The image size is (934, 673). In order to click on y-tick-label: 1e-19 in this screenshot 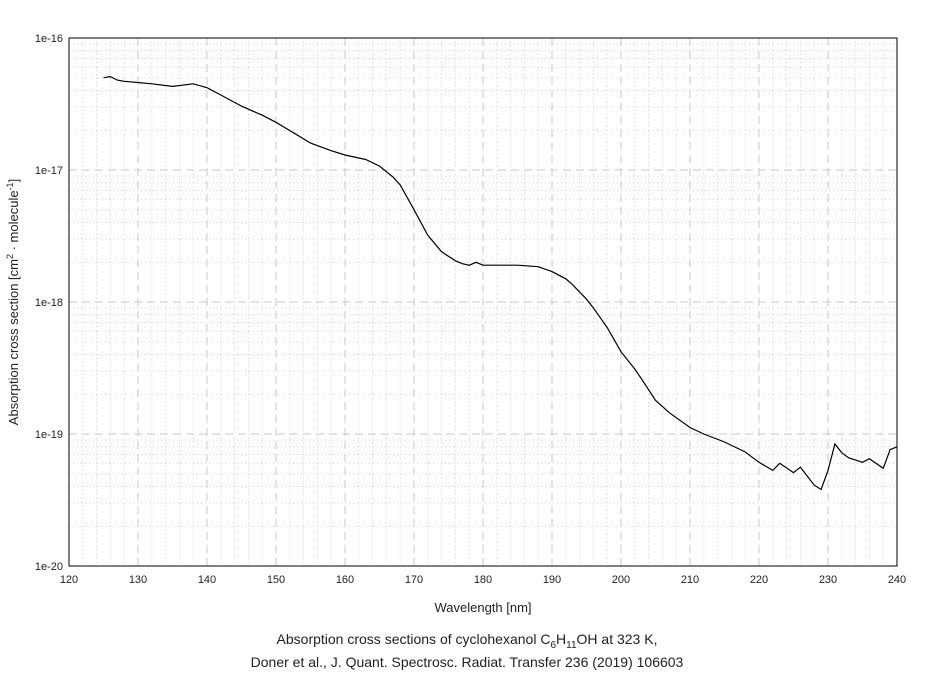, I will do `click(49, 435)`.